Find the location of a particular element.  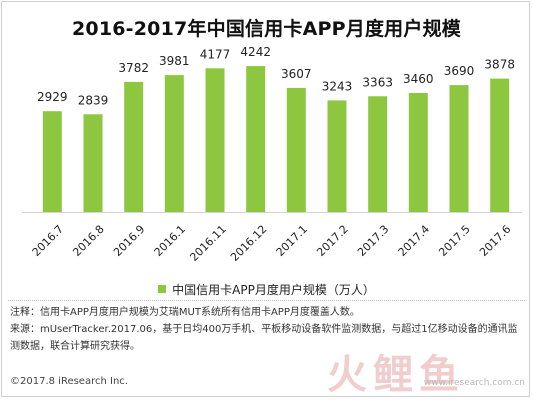

bar-2016.12 is located at coordinates (256, 139).